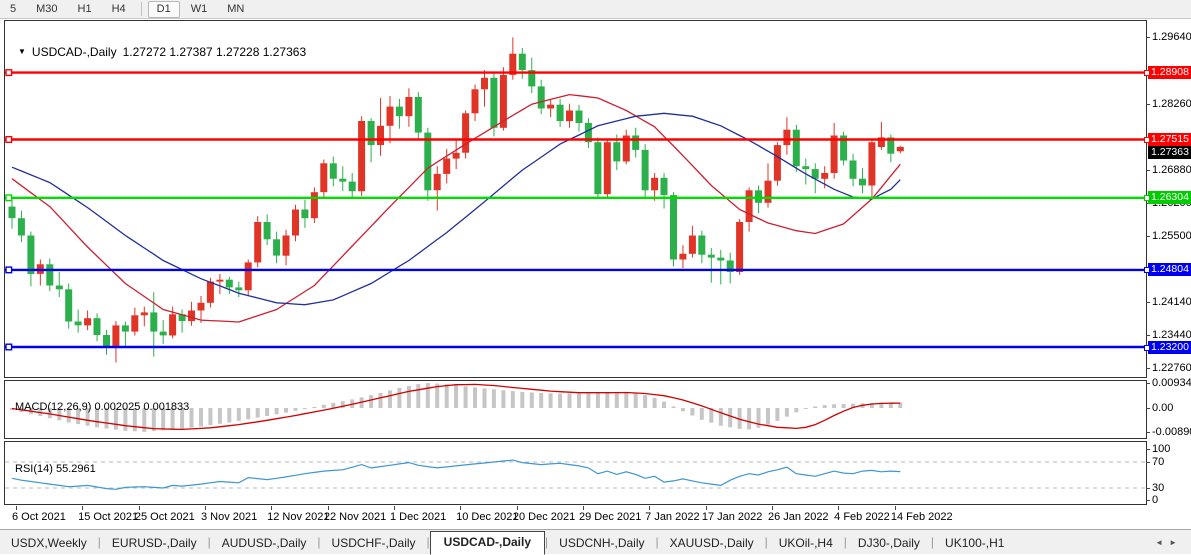  Describe the element at coordinates (74, 52) in the screenshot. I see `chart-symbol-label: USDCAD-,Daily` at that location.